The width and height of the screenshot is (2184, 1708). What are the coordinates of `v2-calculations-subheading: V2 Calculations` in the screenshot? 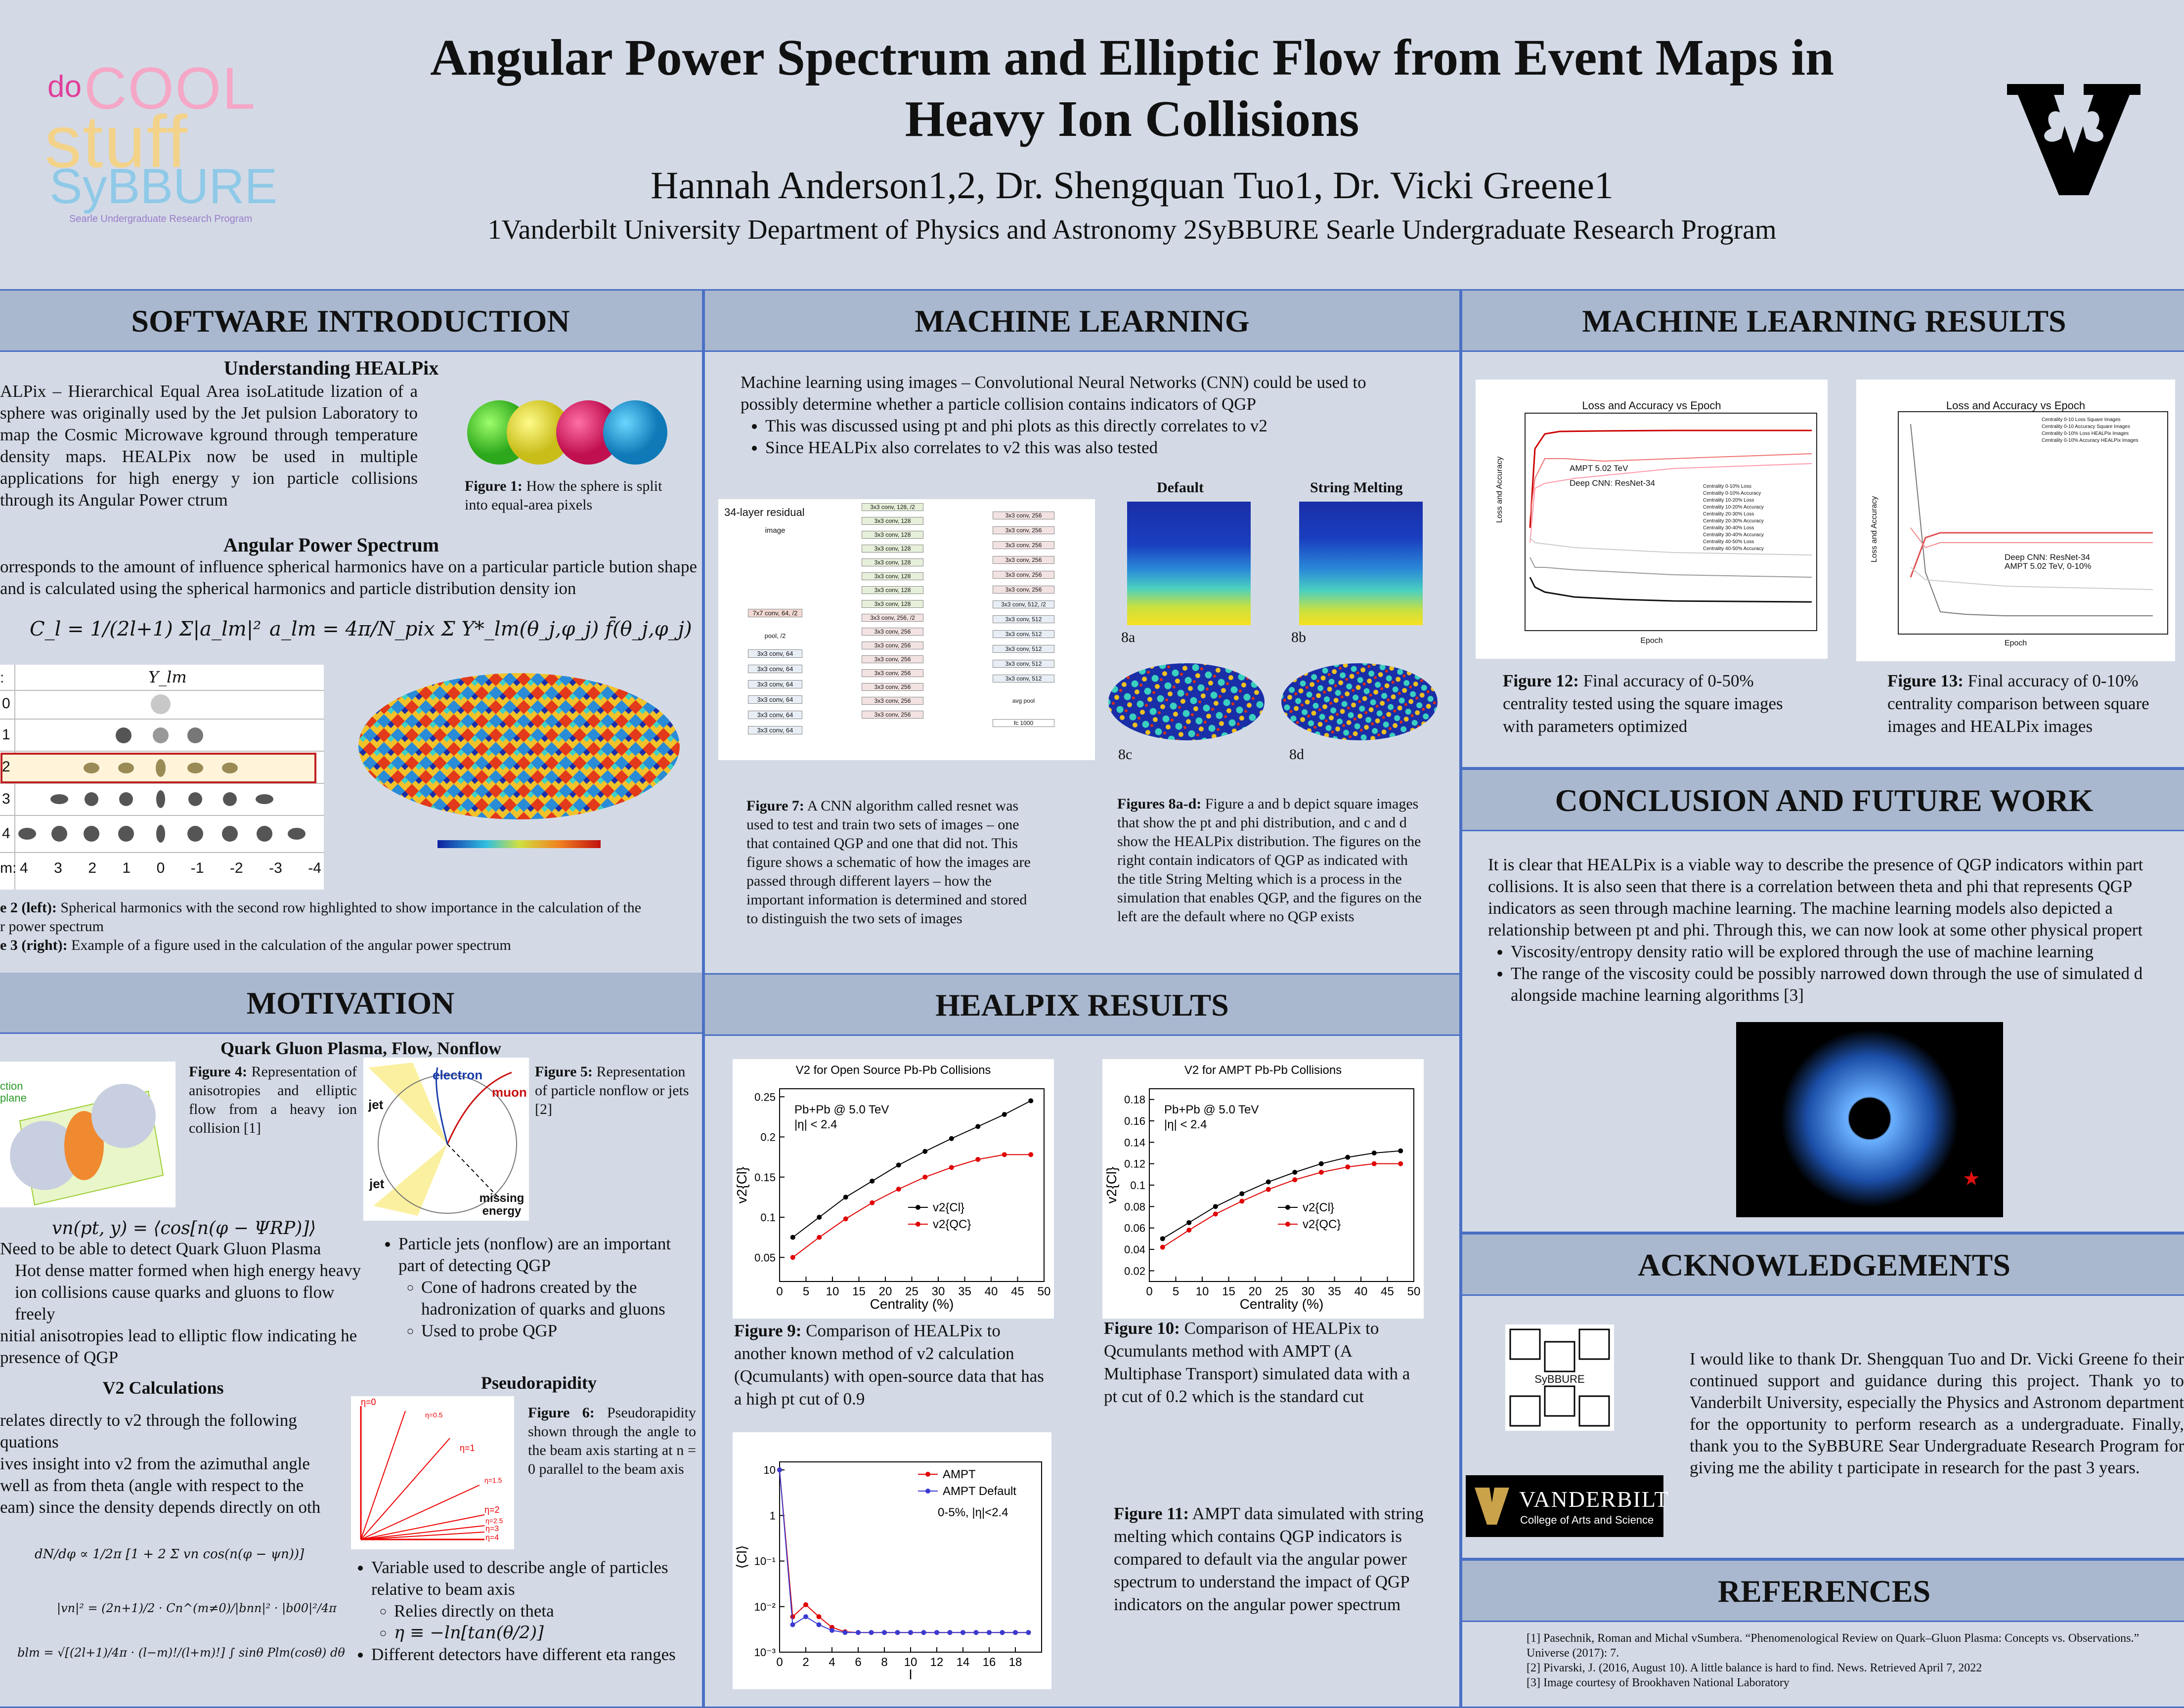 It's located at (163, 1388).